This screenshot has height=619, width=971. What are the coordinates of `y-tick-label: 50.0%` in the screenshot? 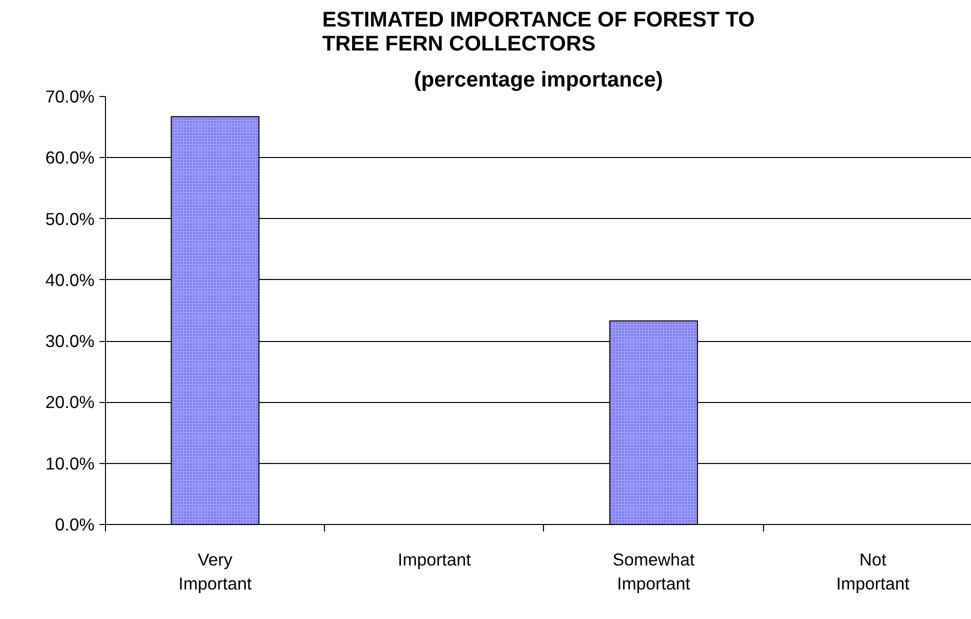 It's located at (70, 218).